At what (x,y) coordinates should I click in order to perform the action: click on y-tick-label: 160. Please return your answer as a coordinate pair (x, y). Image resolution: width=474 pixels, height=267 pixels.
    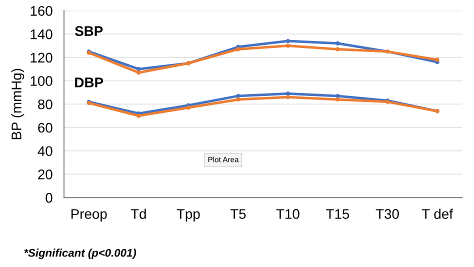
    Looking at the image, I should click on (41, 11).